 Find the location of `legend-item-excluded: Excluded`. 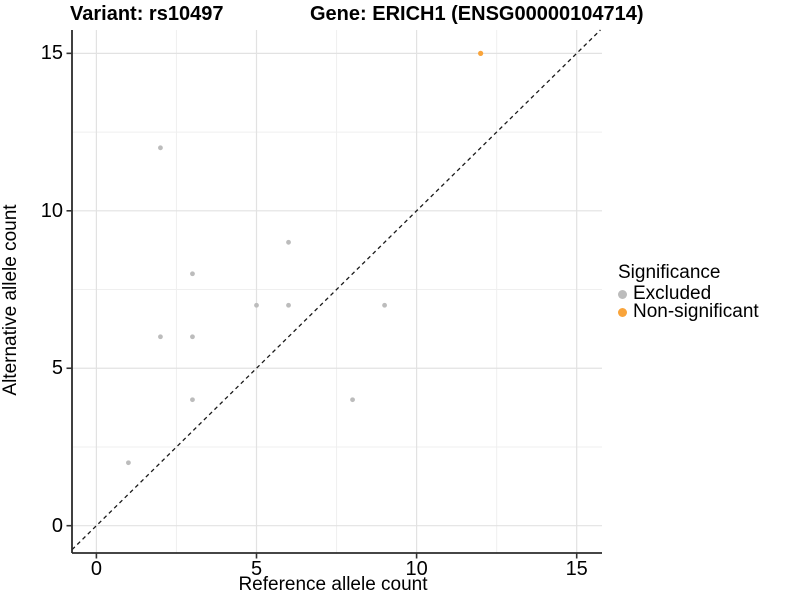

legend-item-excluded: Excluded is located at coordinates (688, 293).